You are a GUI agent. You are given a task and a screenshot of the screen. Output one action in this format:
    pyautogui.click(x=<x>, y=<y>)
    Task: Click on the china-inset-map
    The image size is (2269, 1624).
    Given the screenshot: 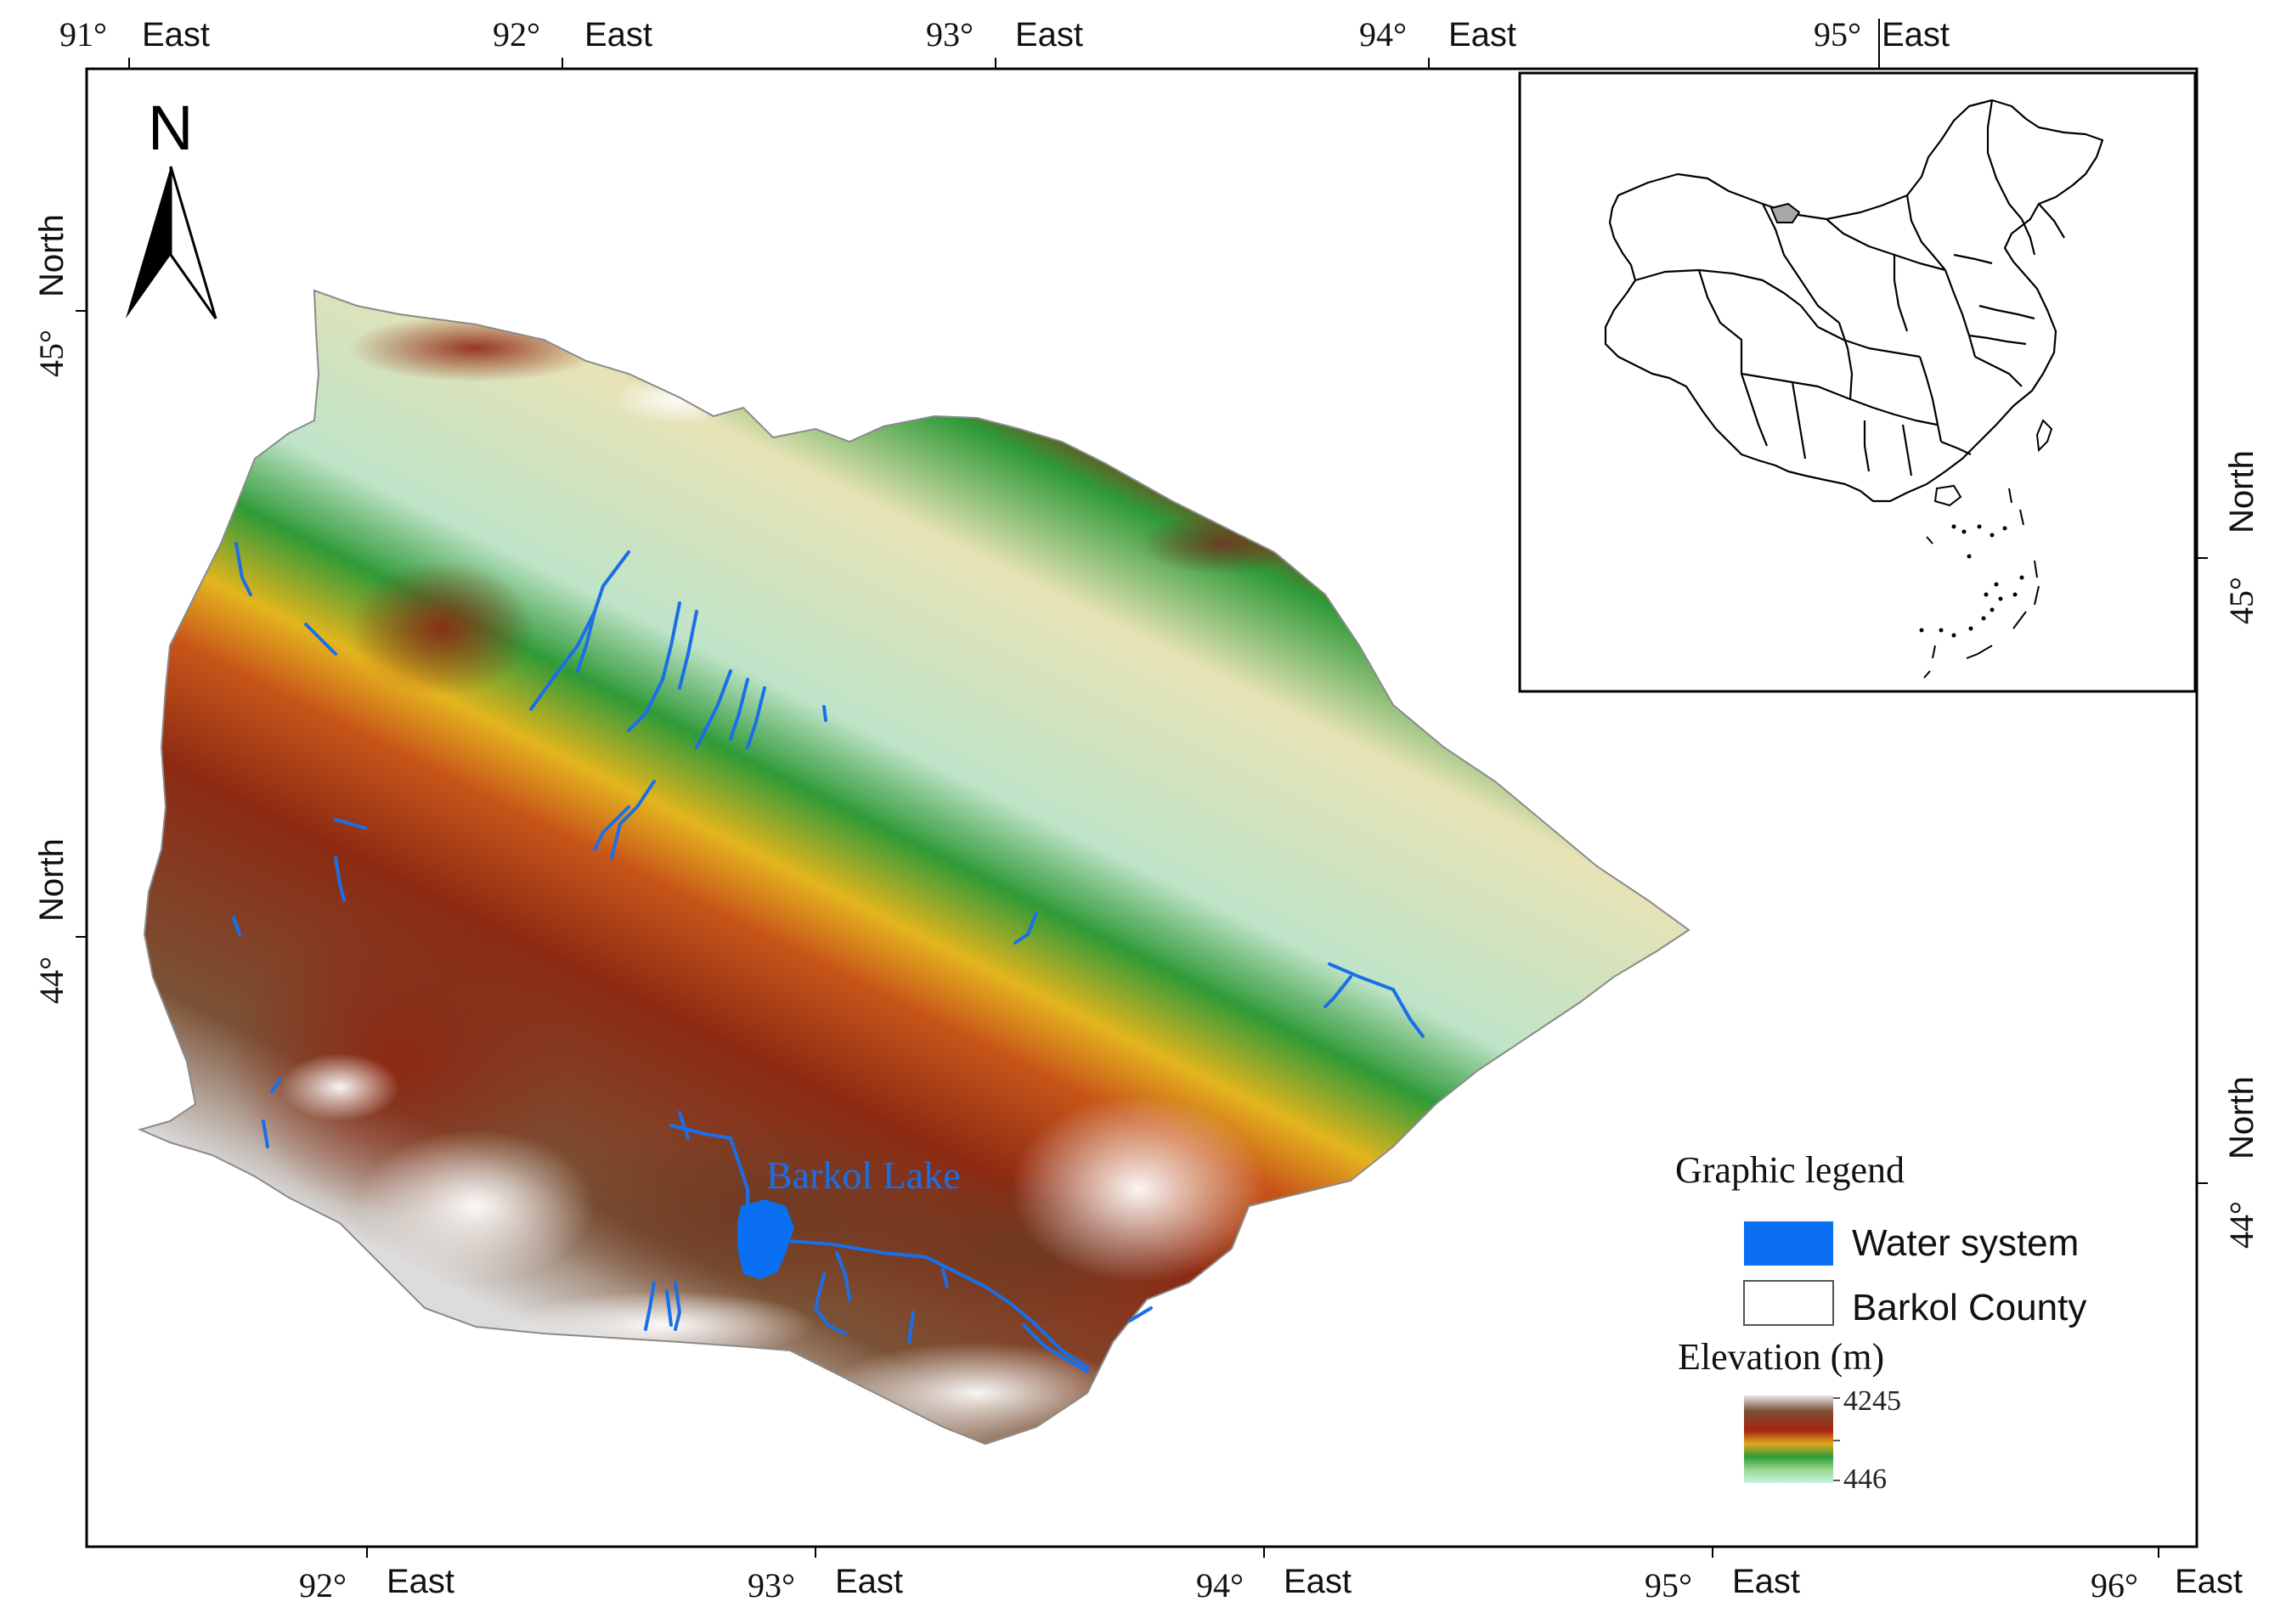 What is the action you would take?
    pyautogui.click(x=1857, y=382)
    